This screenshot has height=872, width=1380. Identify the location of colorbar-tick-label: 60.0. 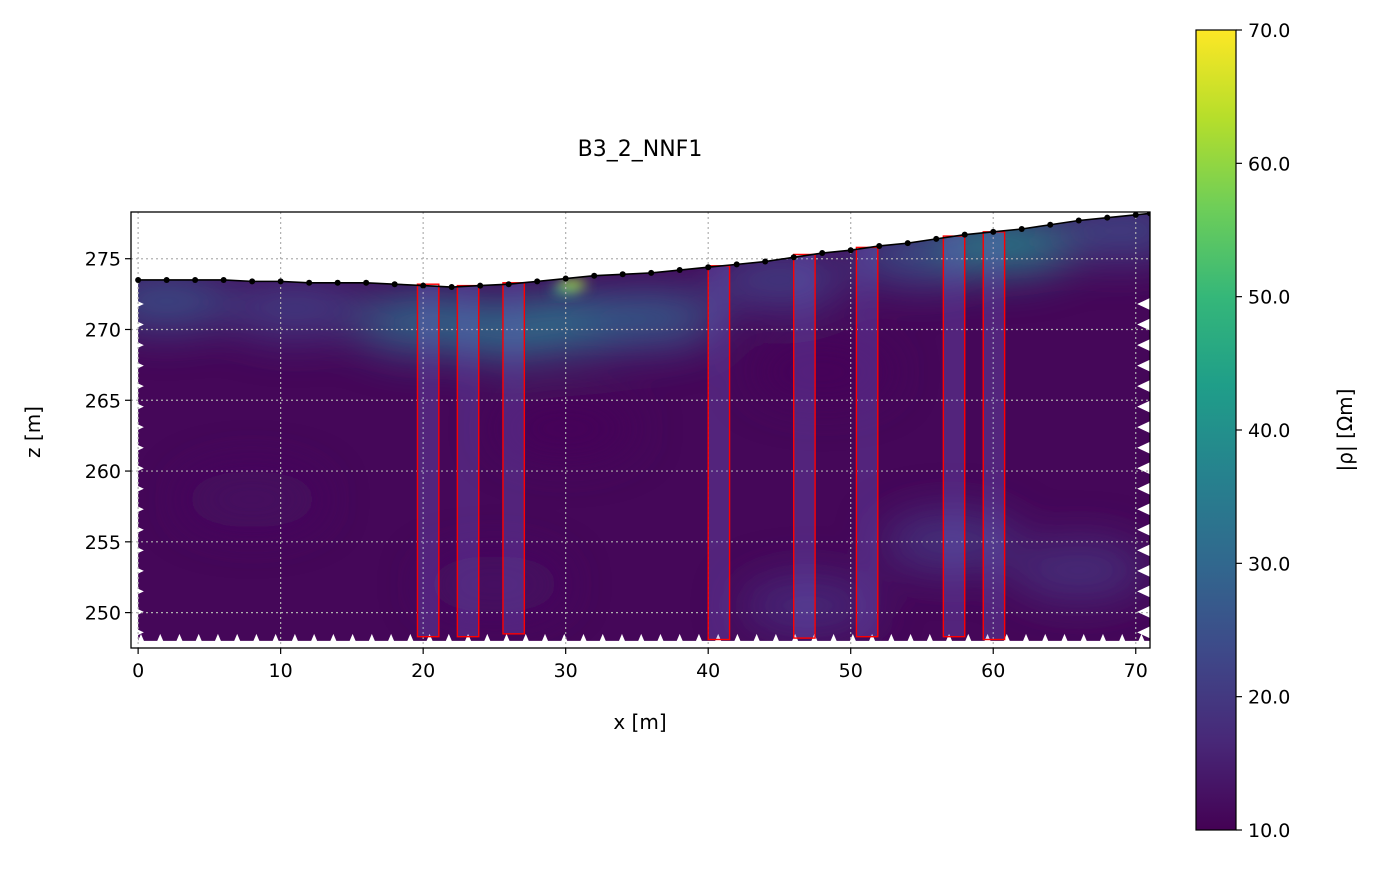
(1269, 164).